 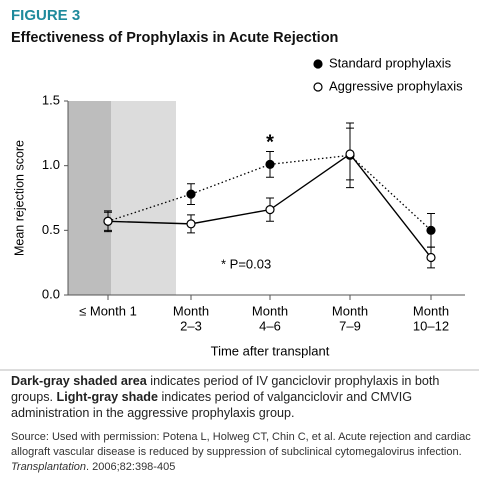 What do you see at coordinates (270, 350) in the screenshot?
I see `x-axis-label: Time after transplant` at bounding box center [270, 350].